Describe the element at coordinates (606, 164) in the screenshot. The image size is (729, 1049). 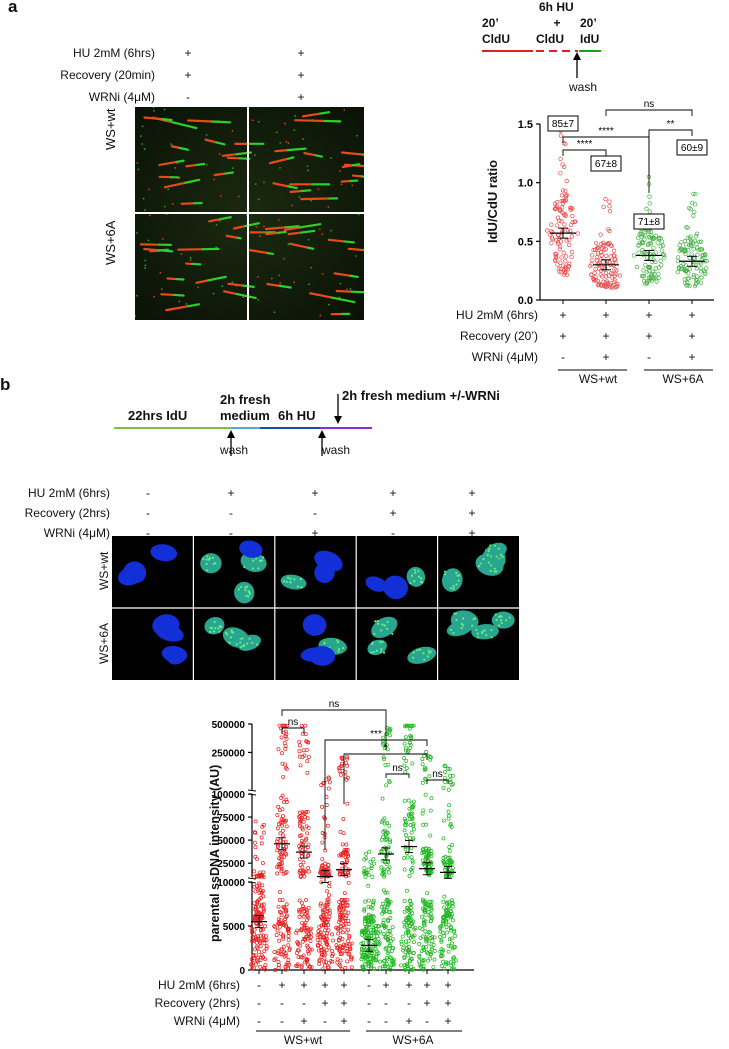
I see `percentage-label: 67±8` at that location.